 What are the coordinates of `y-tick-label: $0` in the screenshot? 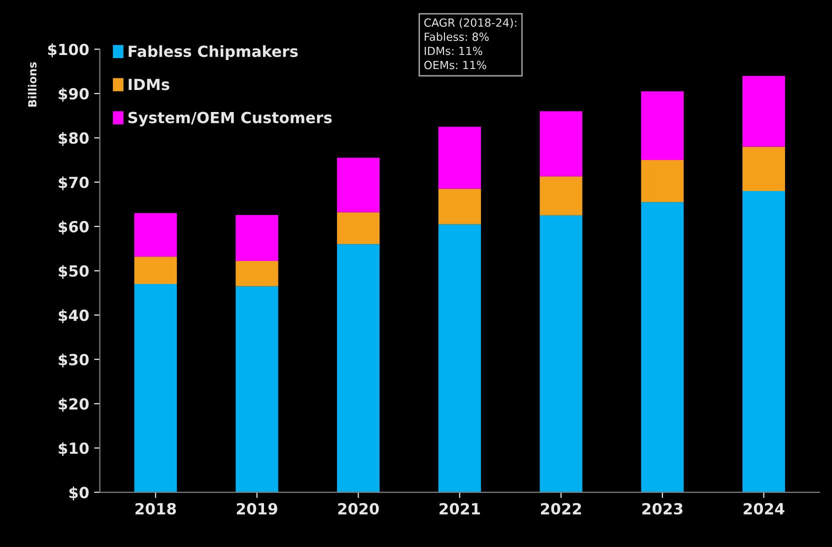 It's located at (79, 493).